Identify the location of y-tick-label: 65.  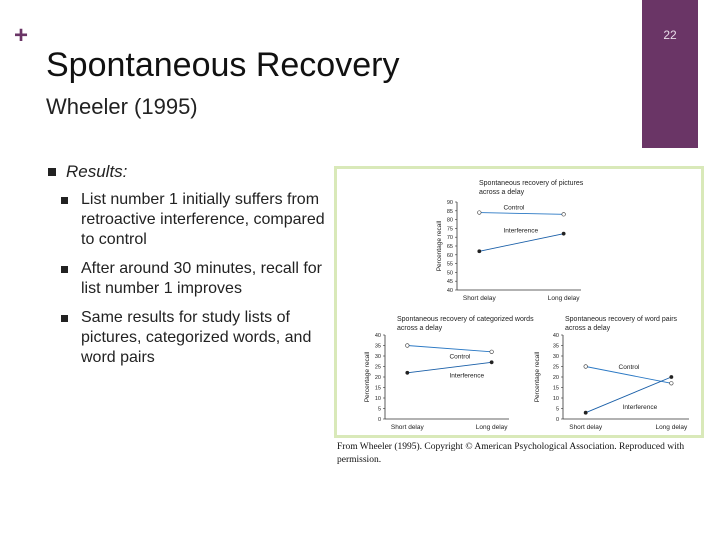
(450, 247).